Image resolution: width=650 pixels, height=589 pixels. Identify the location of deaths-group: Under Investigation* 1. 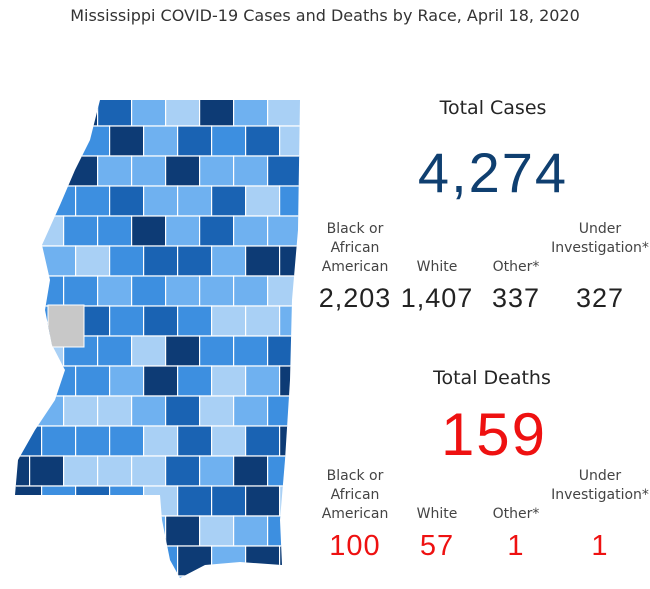
(597, 511).